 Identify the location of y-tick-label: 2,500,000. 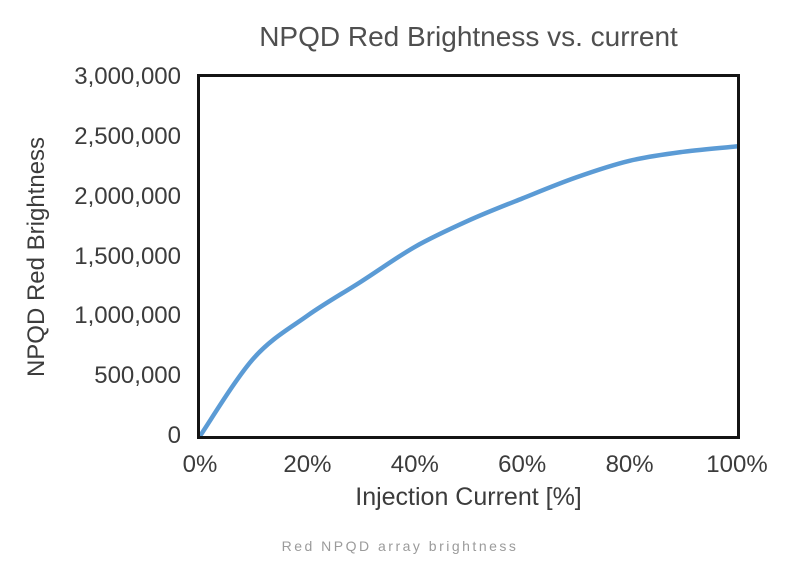
(127, 136).